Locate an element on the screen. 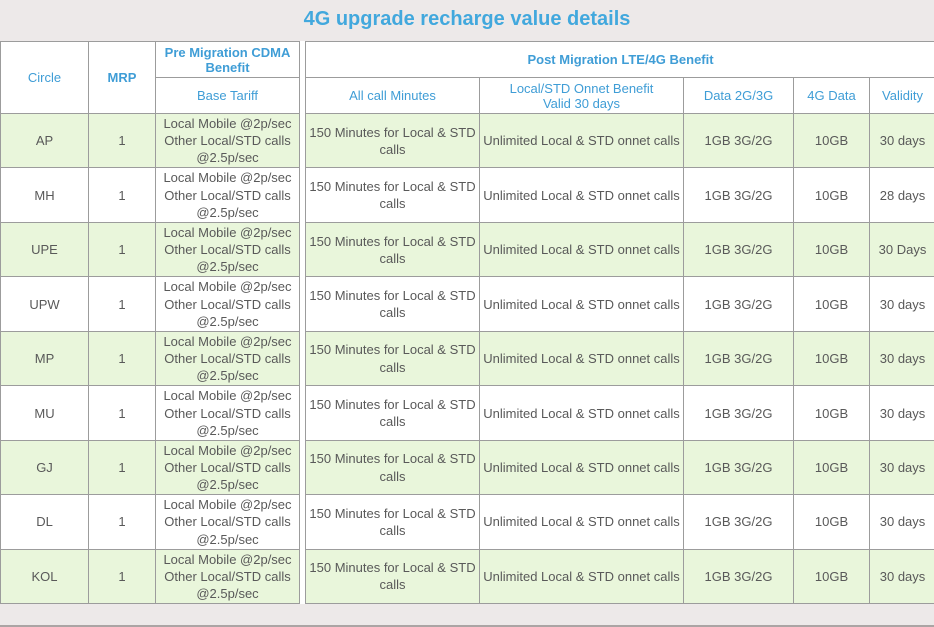 This screenshot has height=627, width=934. onnet-benefit-column-header: Local/STD Onnet Benefit Valid 30 days is located at coordinates (581, 95).